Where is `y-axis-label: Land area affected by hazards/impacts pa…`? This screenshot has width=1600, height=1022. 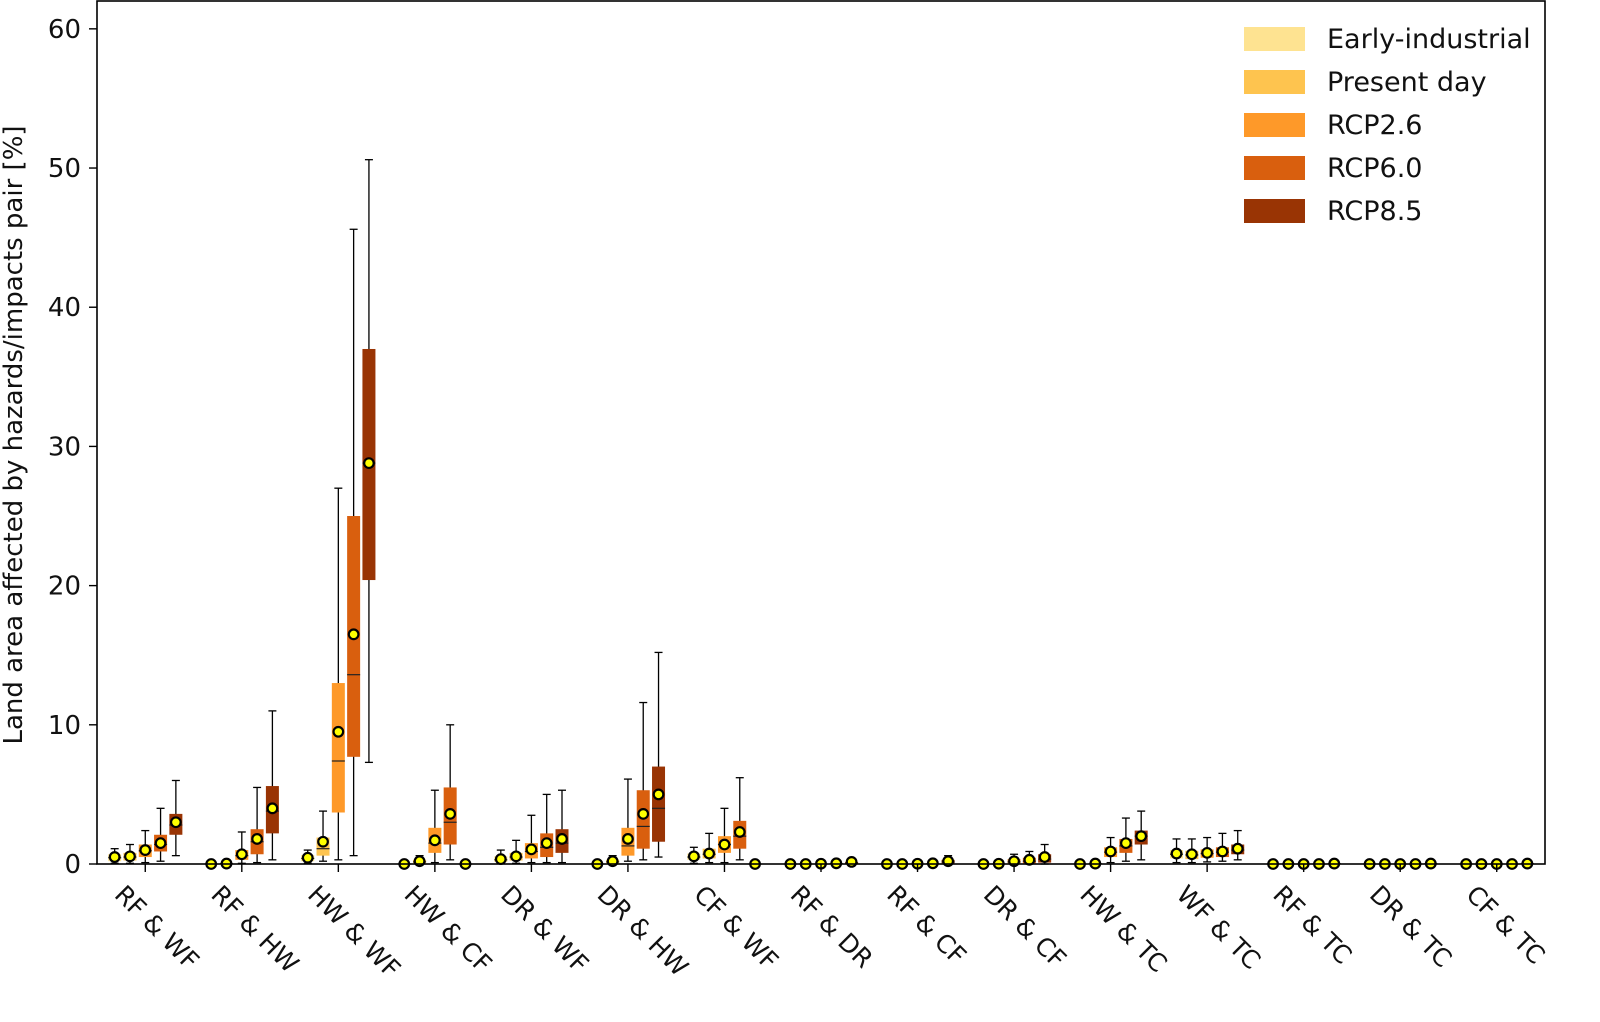
y-axis-label: Land area affected by hazards/impacts pa… is located at coordinates (14, 434).